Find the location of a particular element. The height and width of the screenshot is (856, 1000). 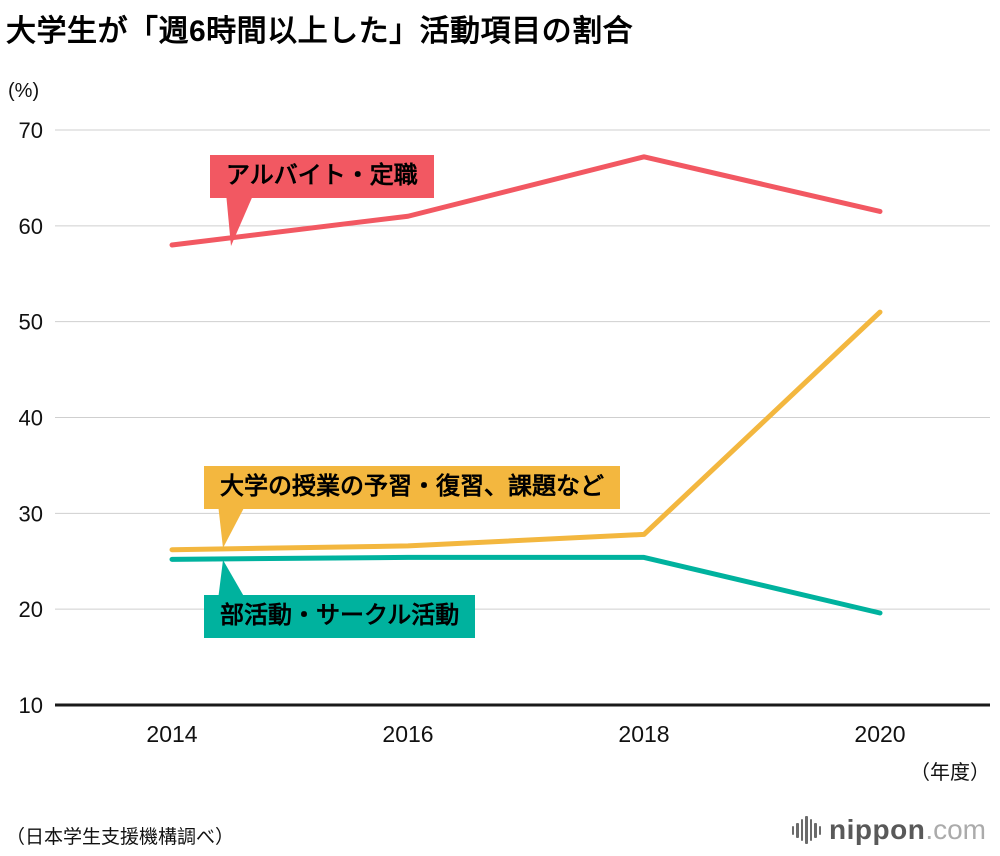

series-label-part-time-job: アルバイト・定職 is located at coordinates (322, 176).